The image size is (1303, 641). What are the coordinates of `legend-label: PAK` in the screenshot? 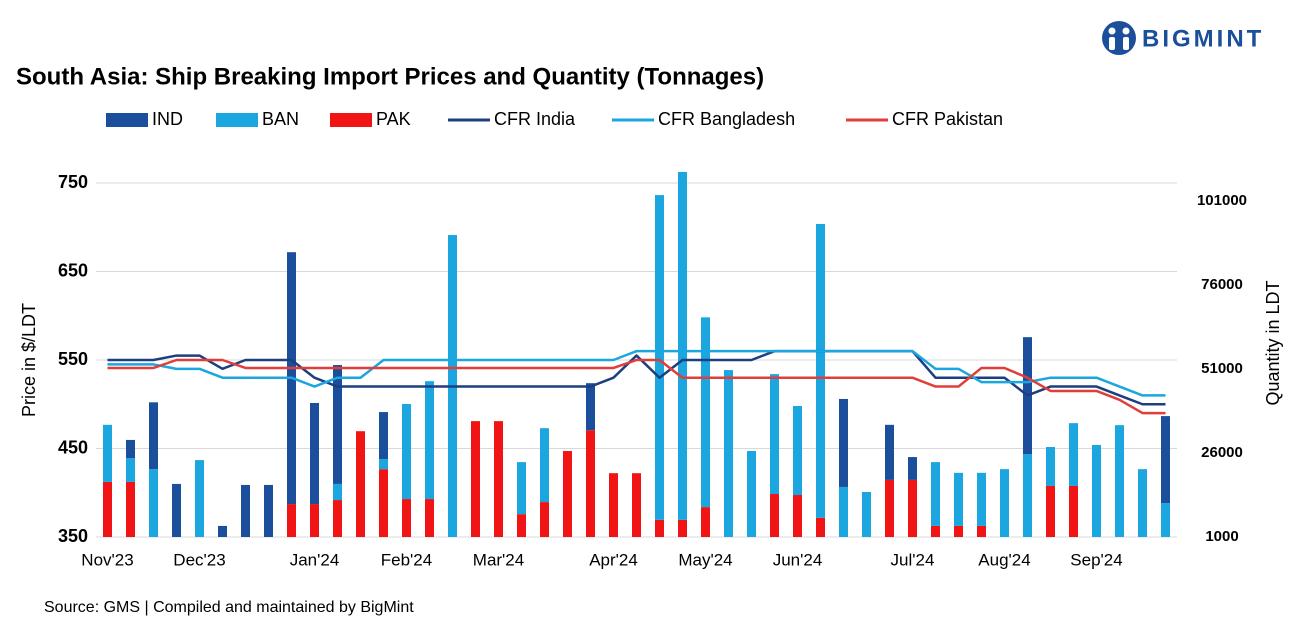 It's located at (393, 119).